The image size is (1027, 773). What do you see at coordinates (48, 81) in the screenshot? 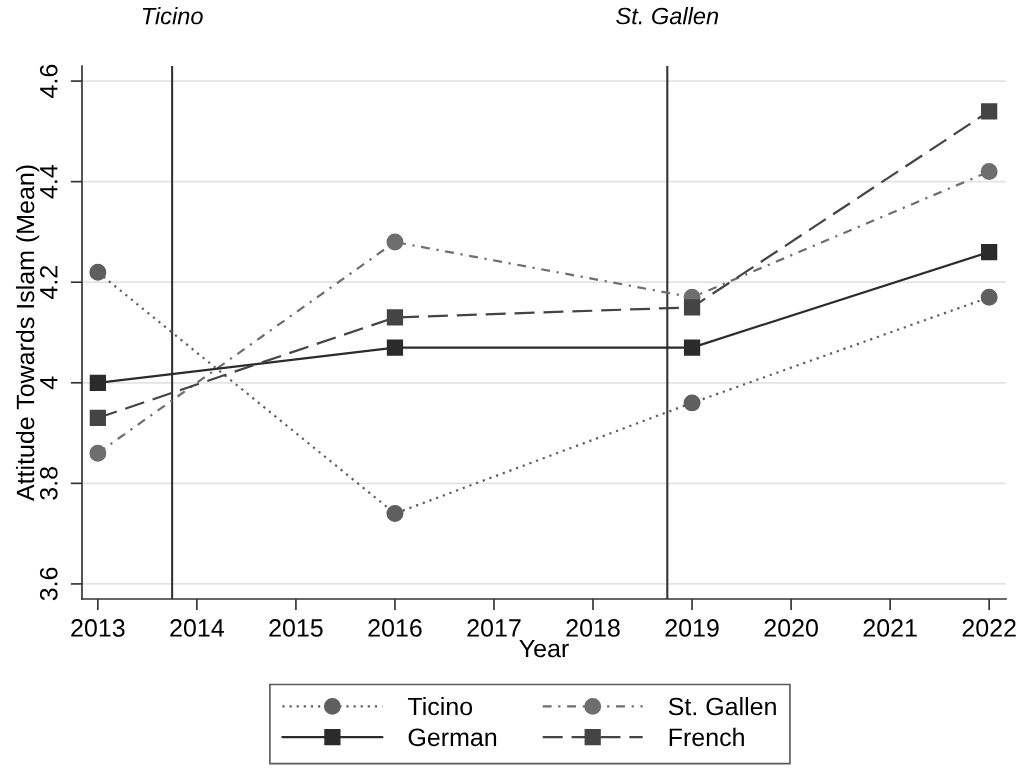
I see `y-tick-label: 4.6` at bounding box center [48, 81].